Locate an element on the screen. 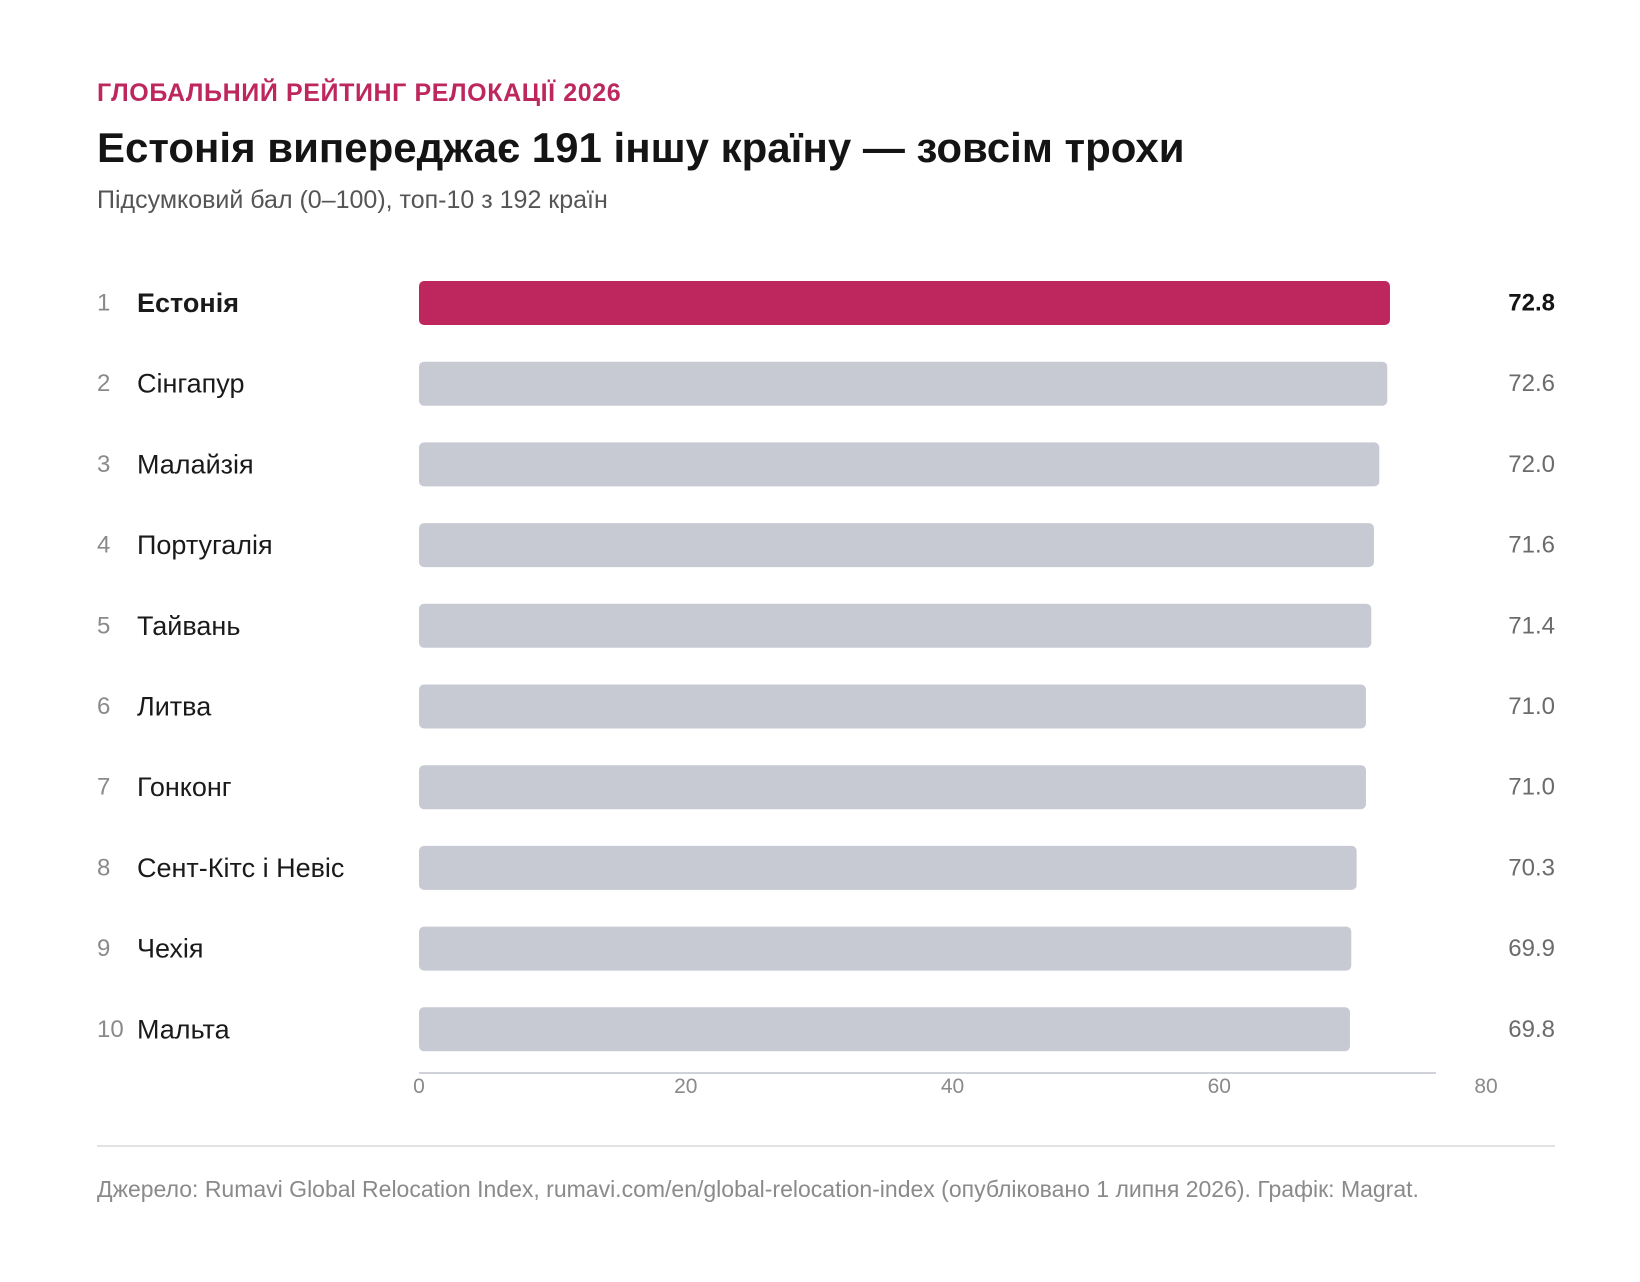 This screenshot has width=1640, height=1282. category-label: Сент-Кітс і Невіс is located at coordinates (240, 868).